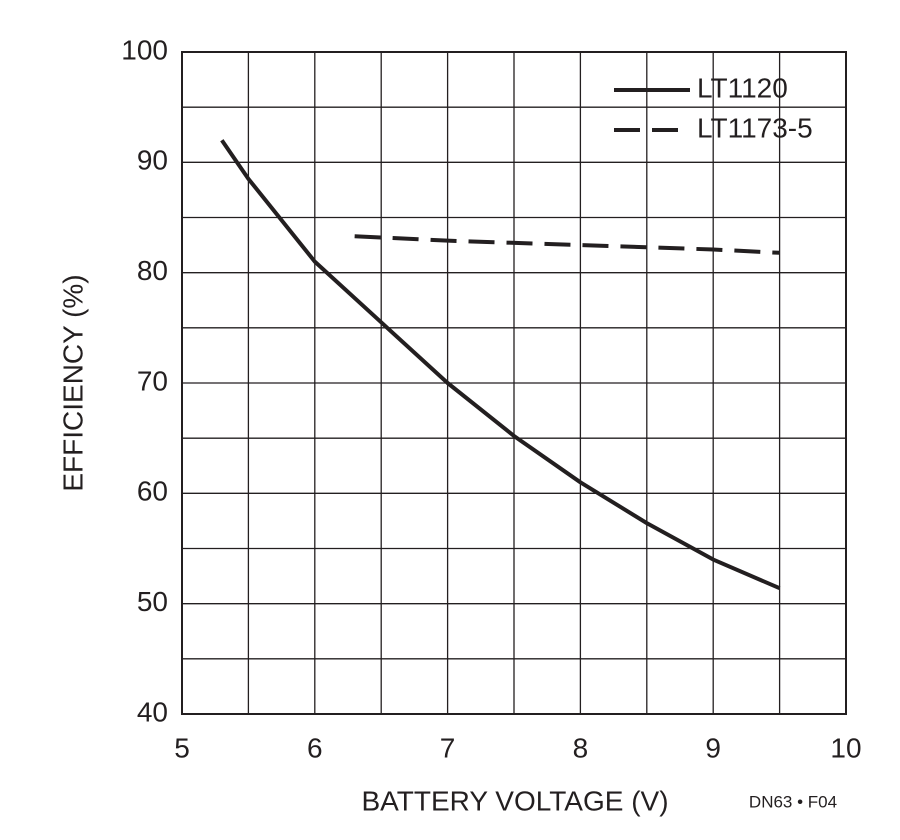  I want to click on y-tick-label: 70, so click(152, 380).